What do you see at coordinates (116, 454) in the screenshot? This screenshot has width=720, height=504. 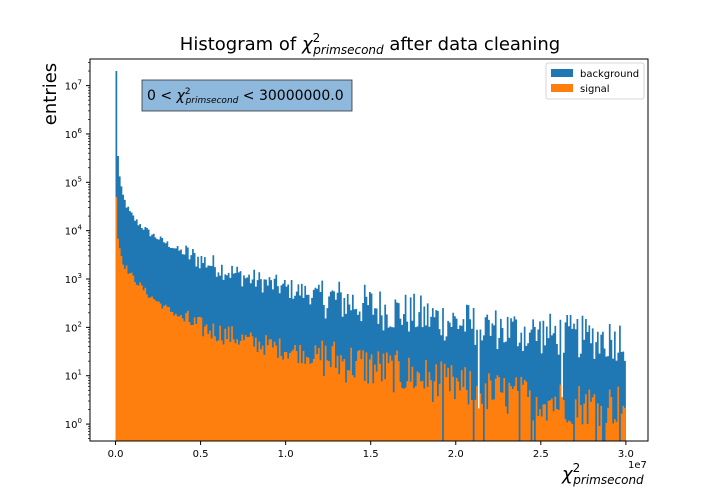 I see `x-tick-label: 0.0` at bounding box center [116, 454].